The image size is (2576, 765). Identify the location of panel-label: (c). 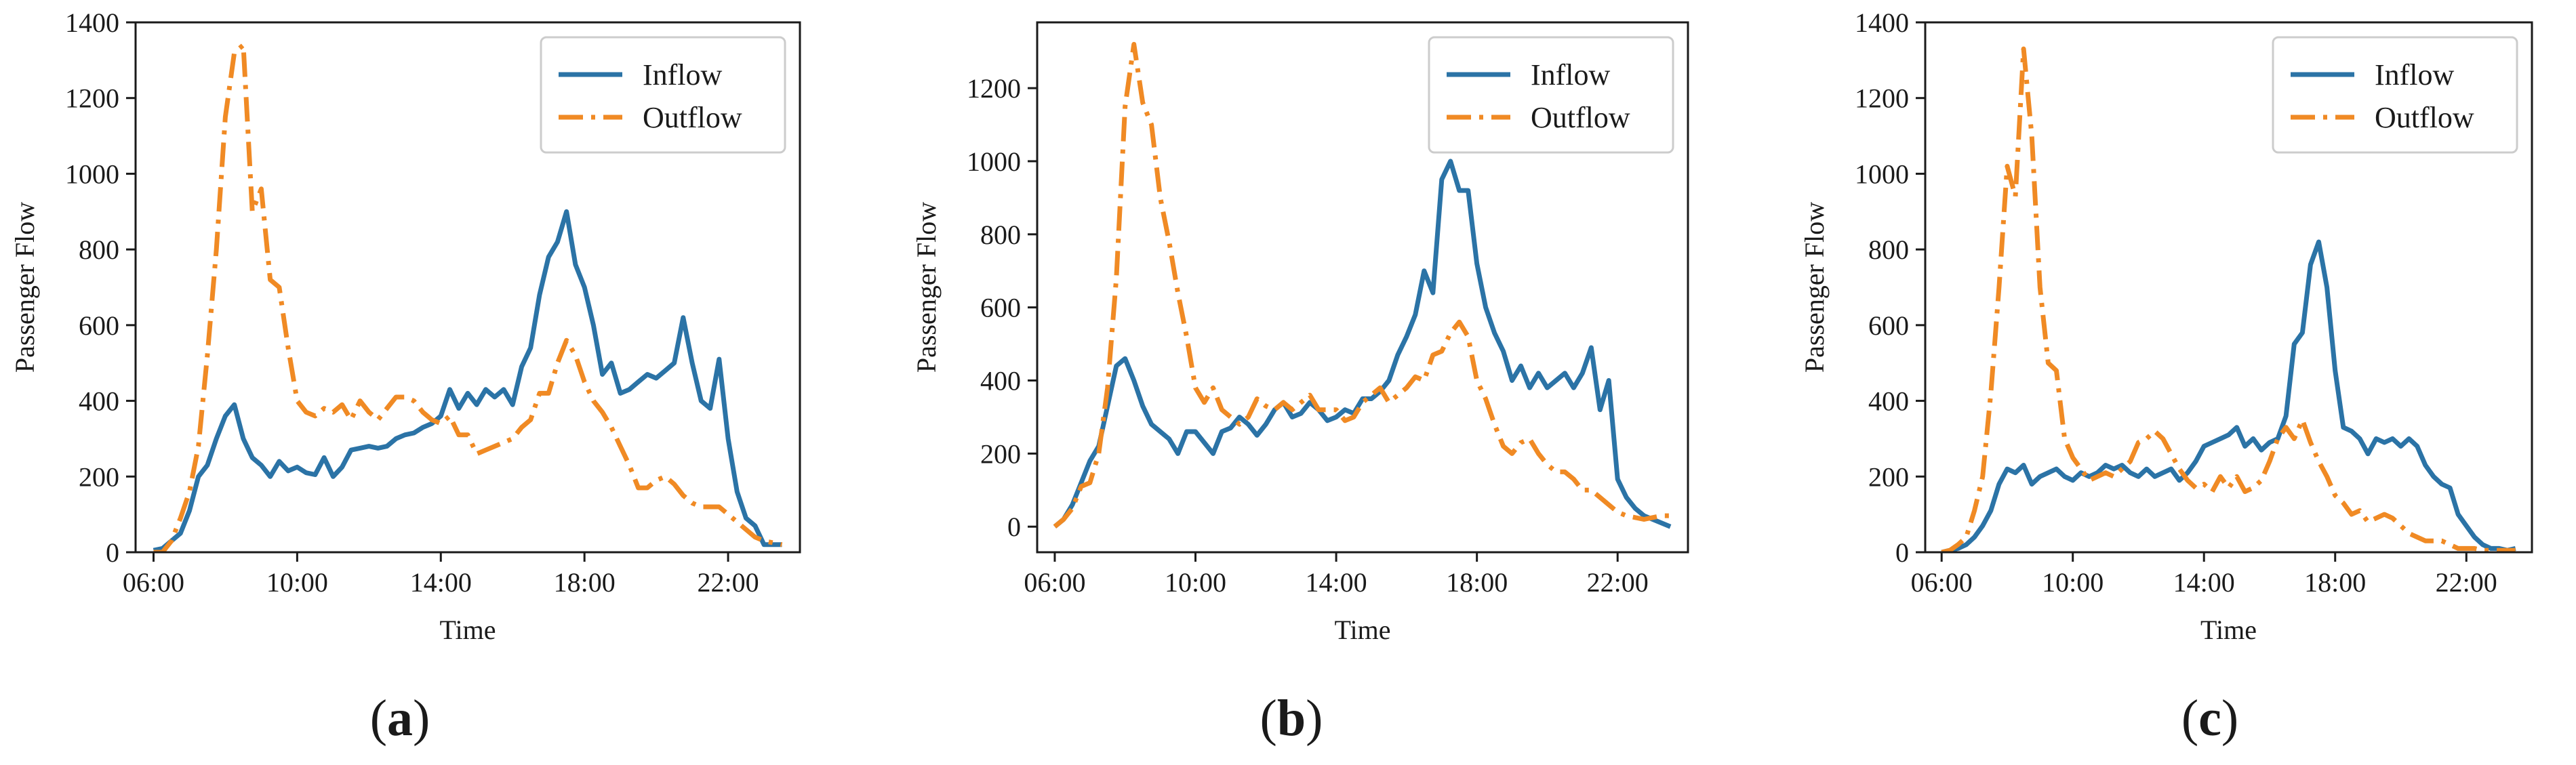
(2209, 719).